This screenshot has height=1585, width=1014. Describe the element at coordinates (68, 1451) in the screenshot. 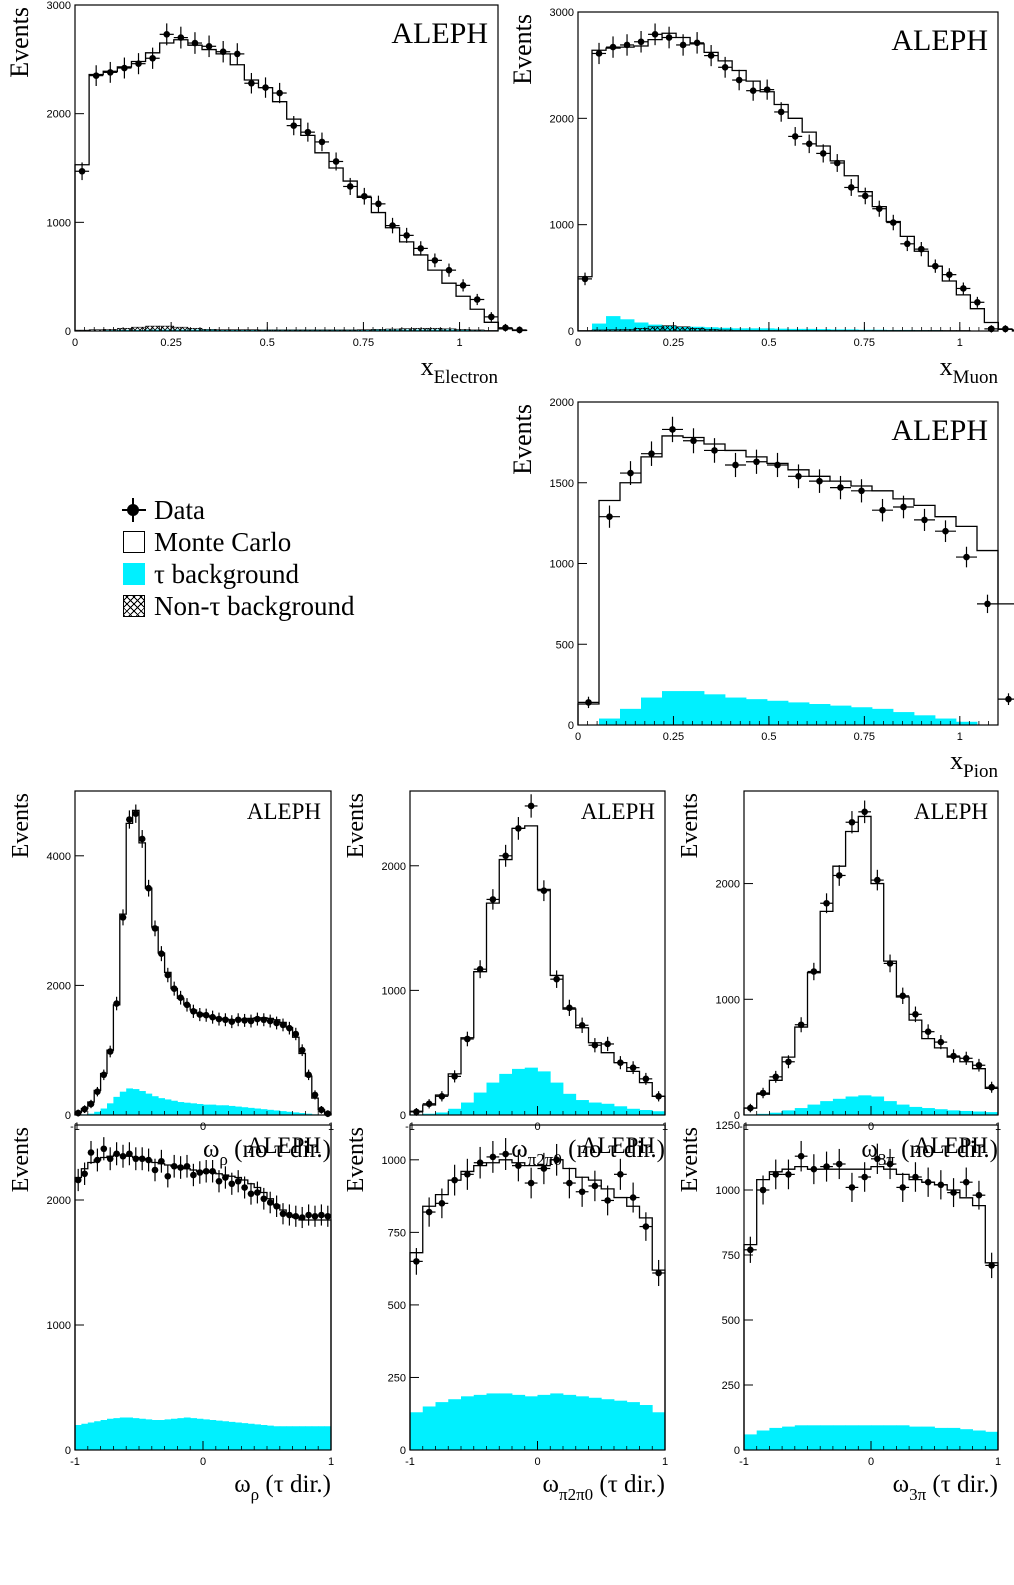

I see `y-tick-label: 0` at that location.